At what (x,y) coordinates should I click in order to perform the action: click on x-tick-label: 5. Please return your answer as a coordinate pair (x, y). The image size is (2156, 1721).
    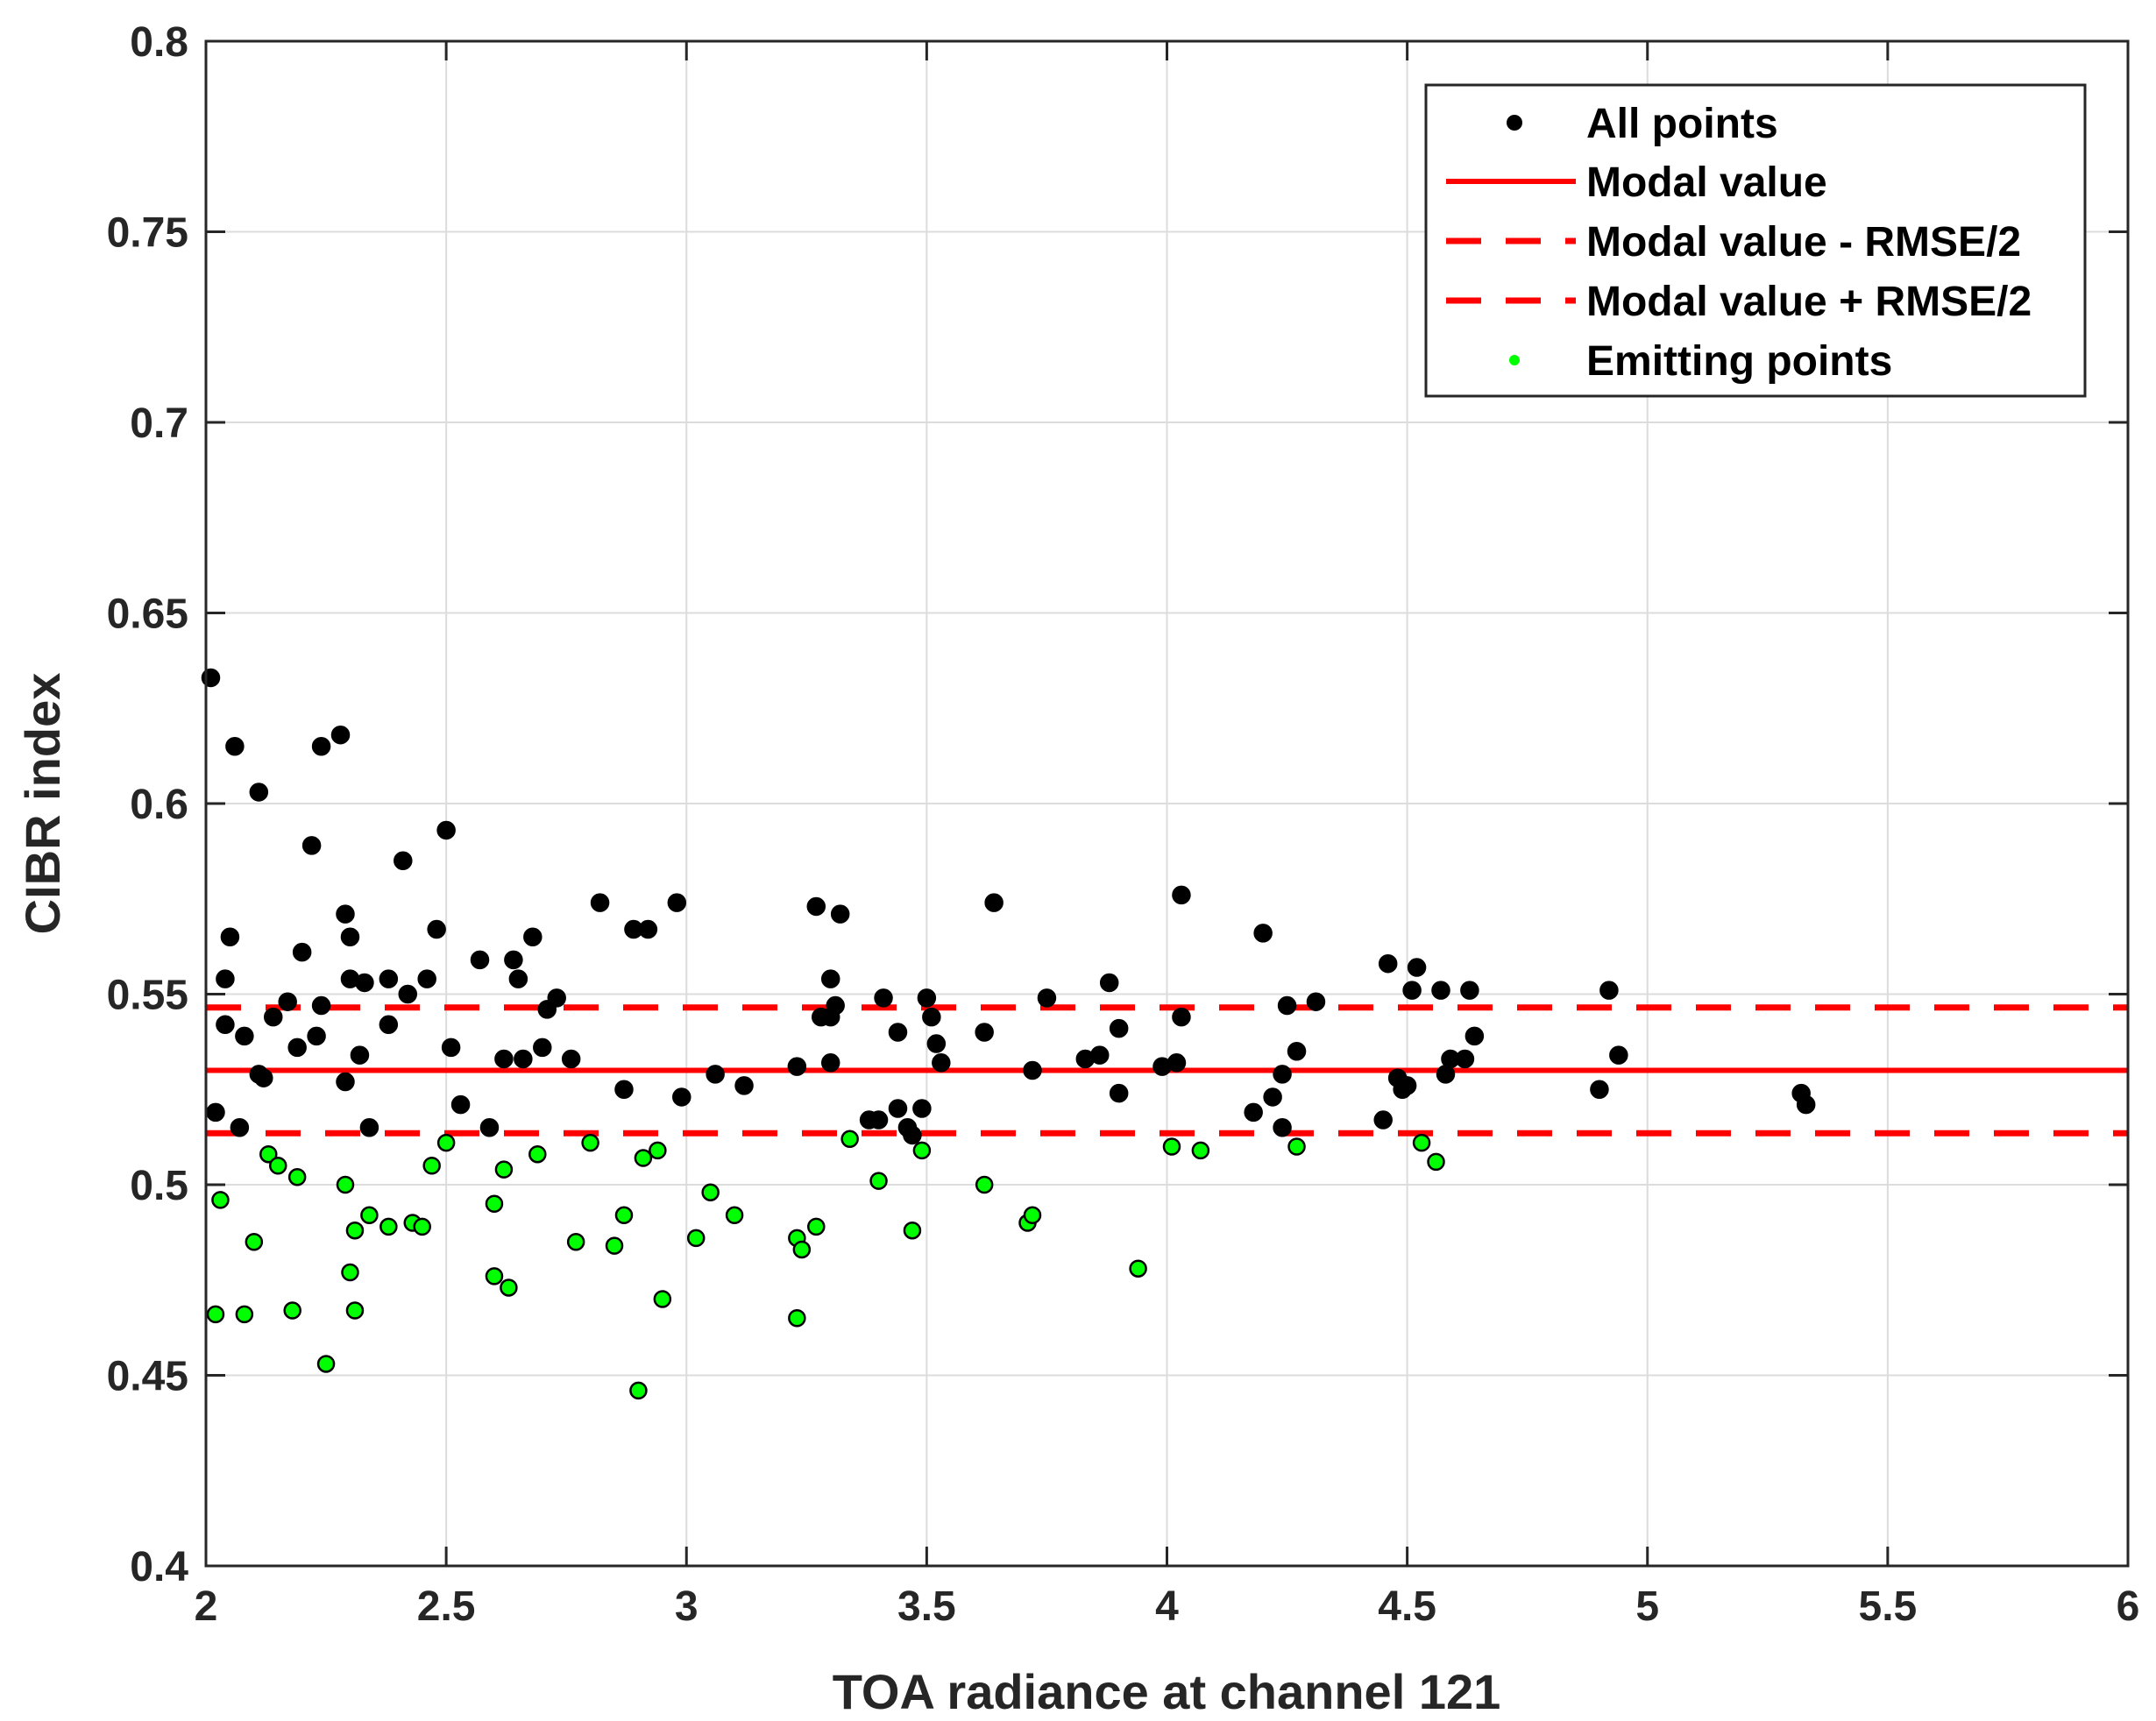
    Looking at the image, I should click on (1647, 1606).